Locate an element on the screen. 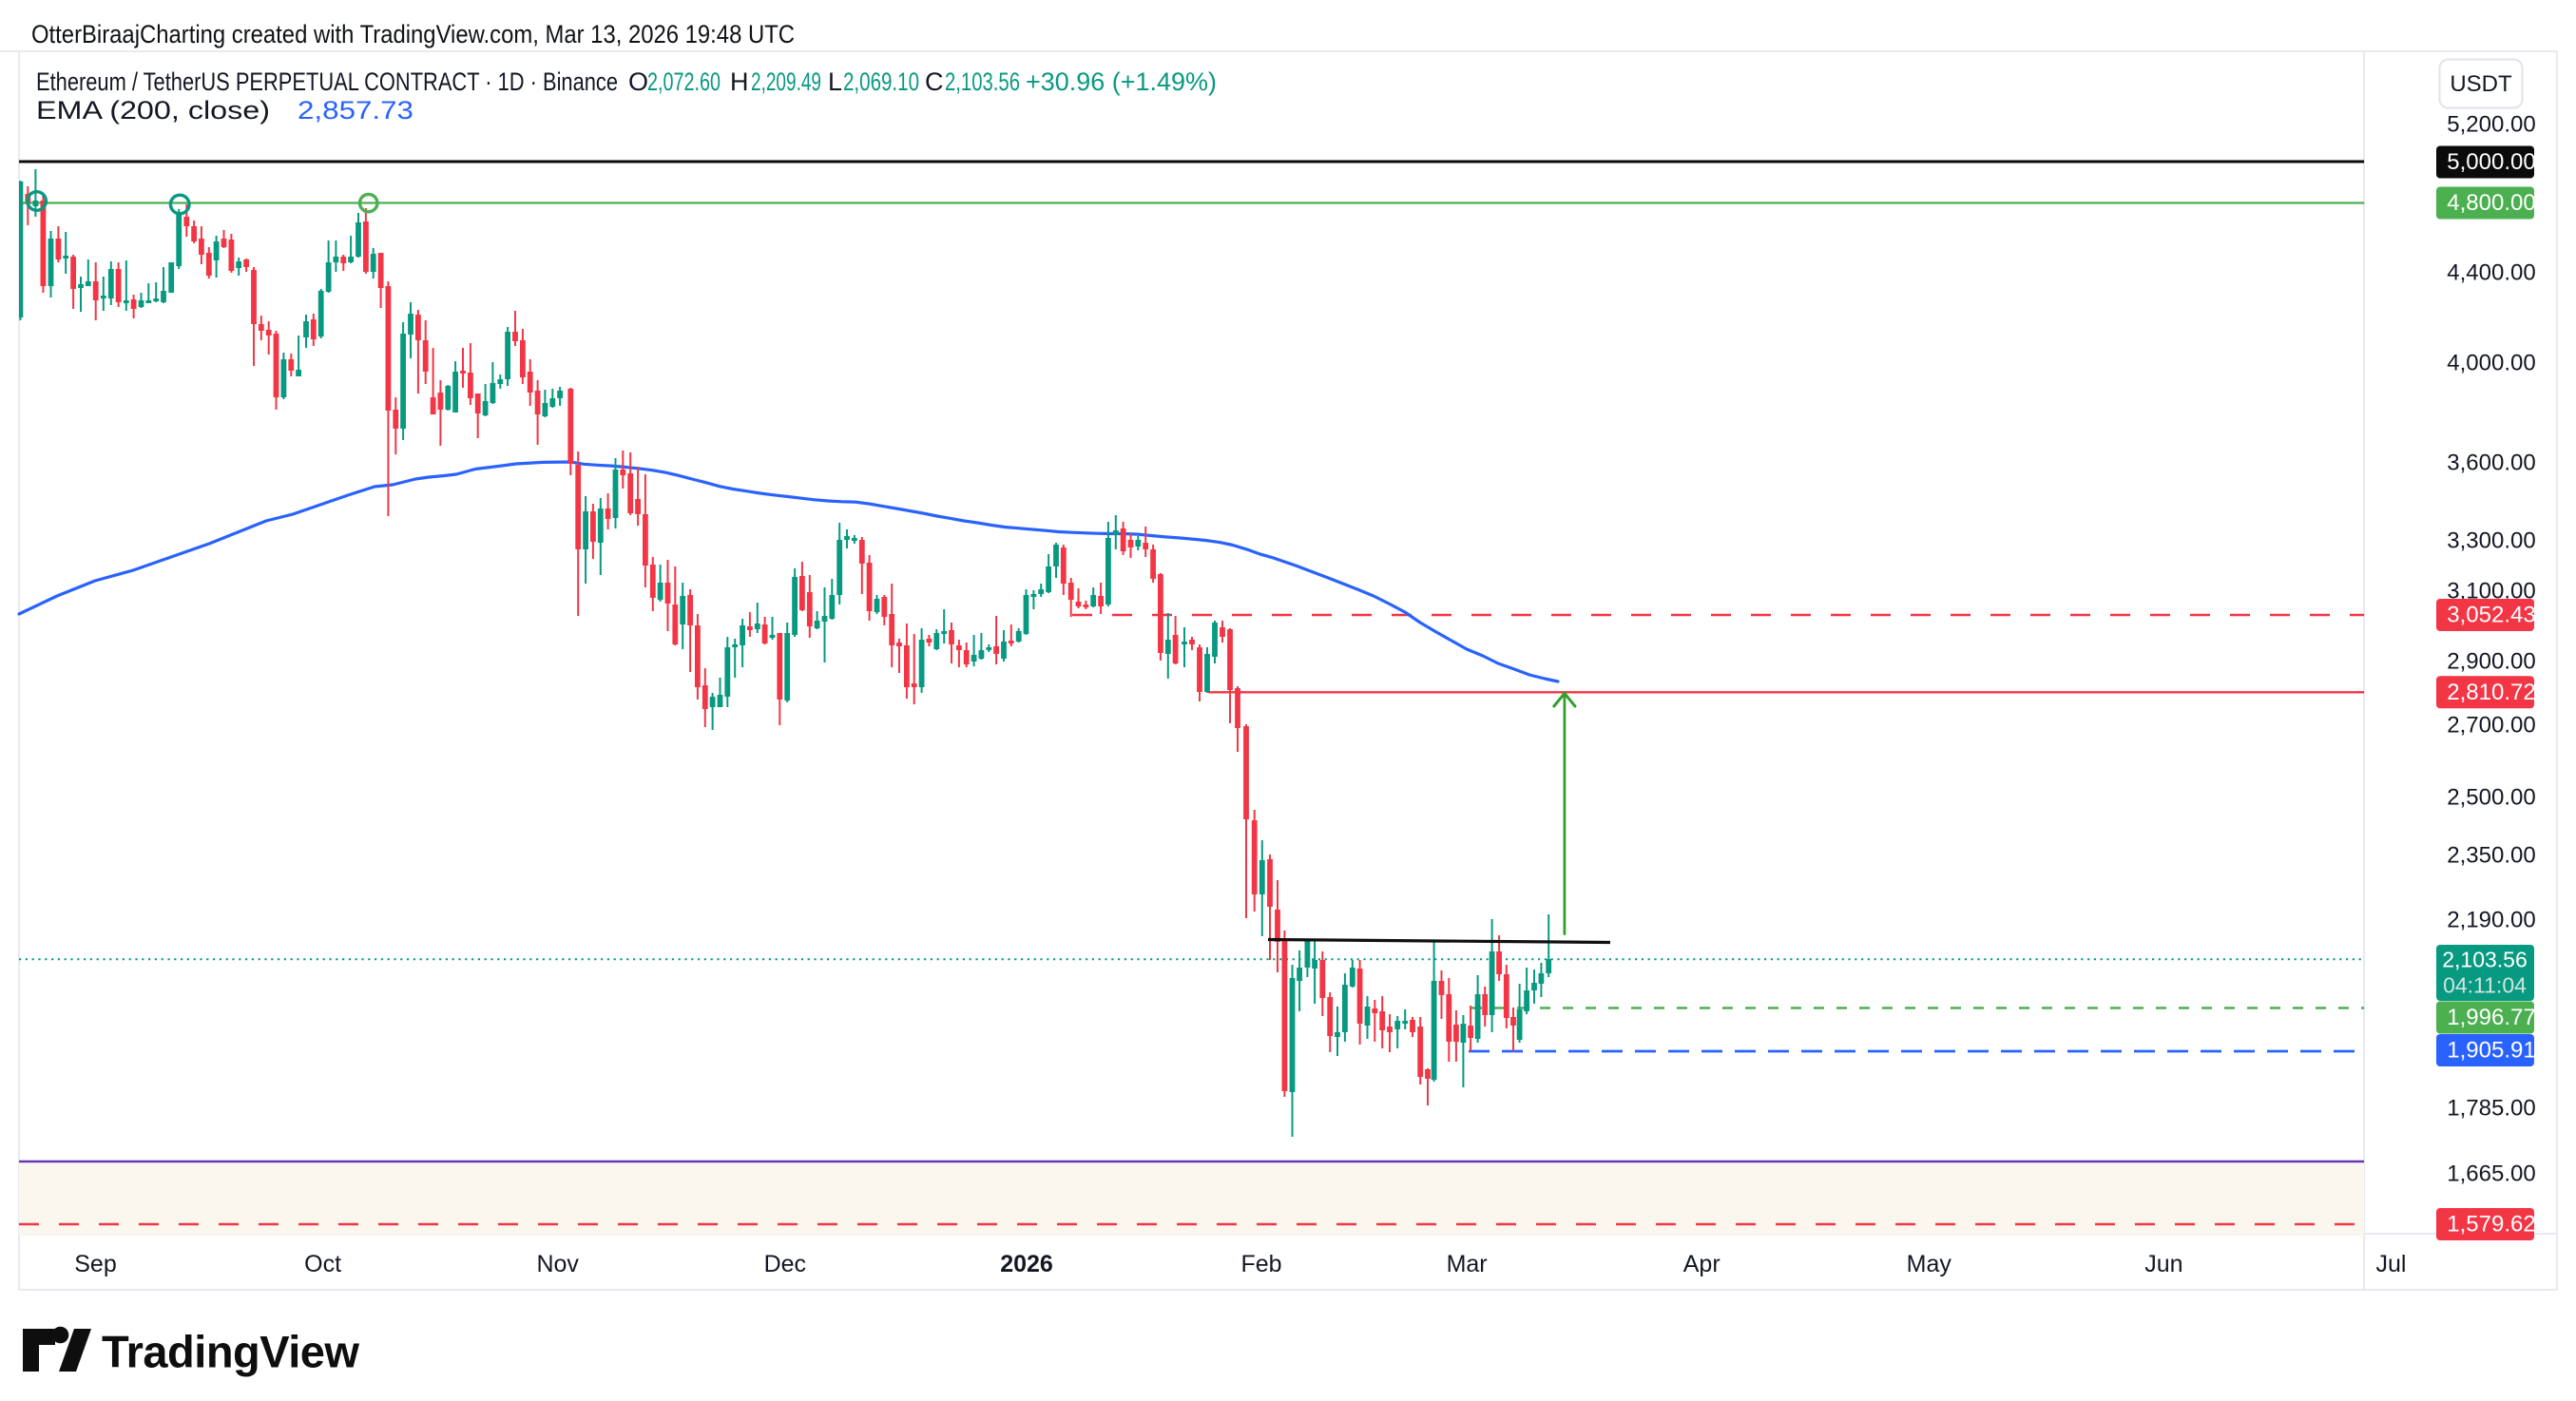 This screenshot has width=2576, height=1401. svg-text: 1,785.00 is located at coordinates (2491, 1109).